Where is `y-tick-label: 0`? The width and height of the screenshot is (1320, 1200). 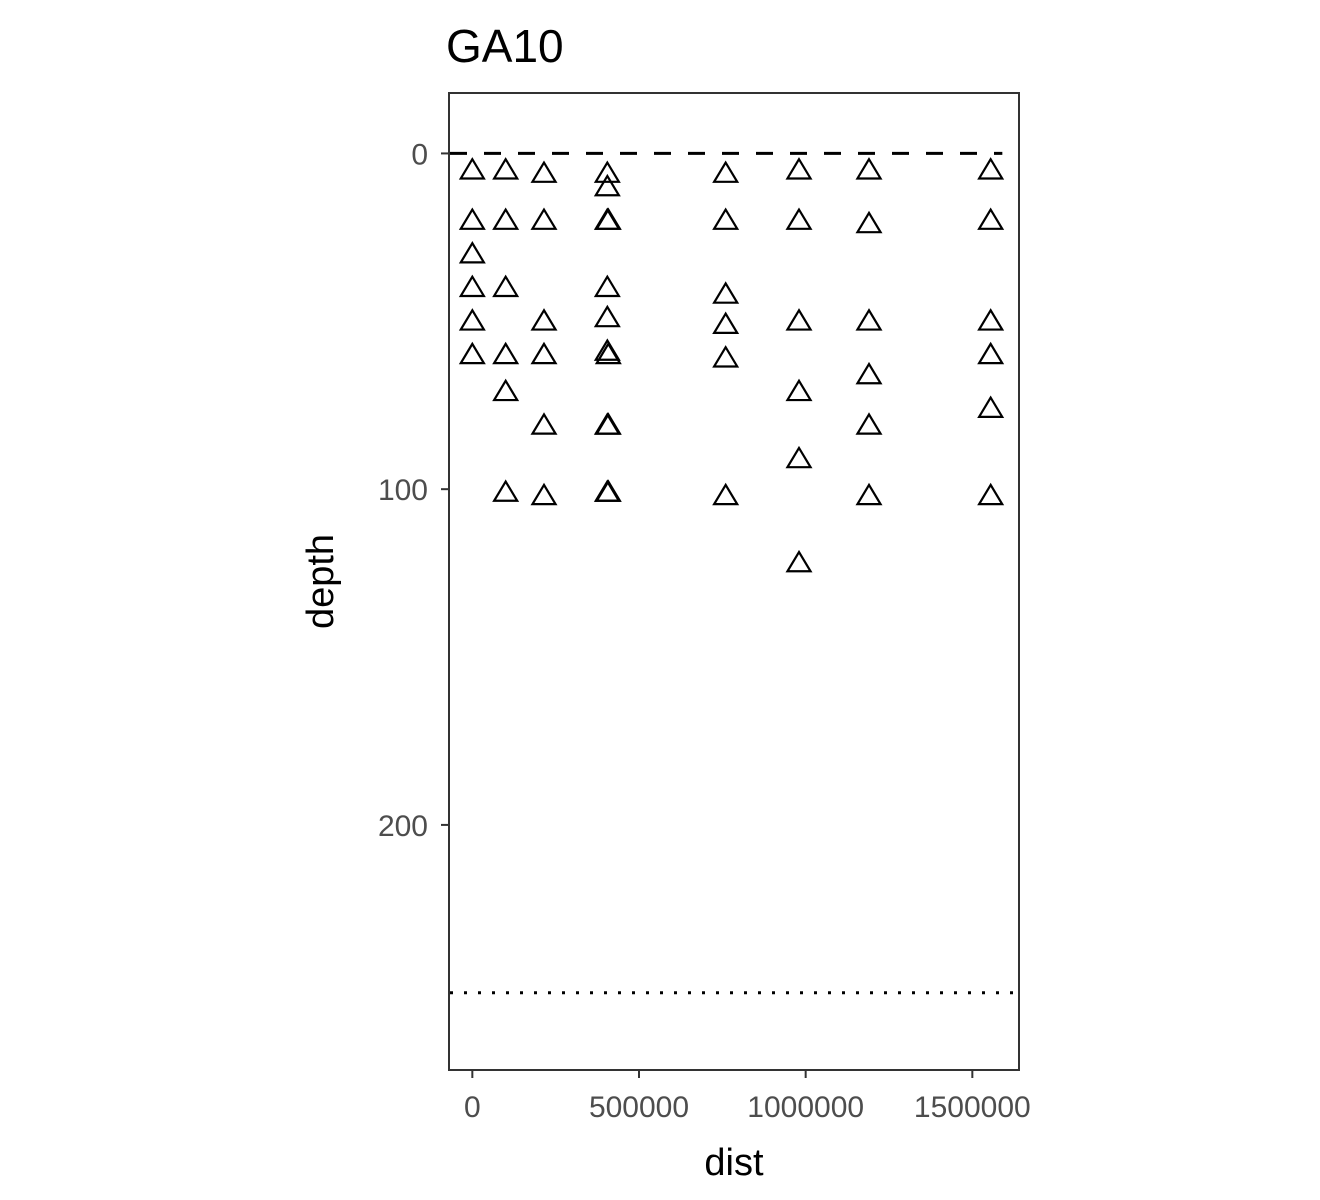
y-tick-label: 0 is located at coordinates (419, 154).